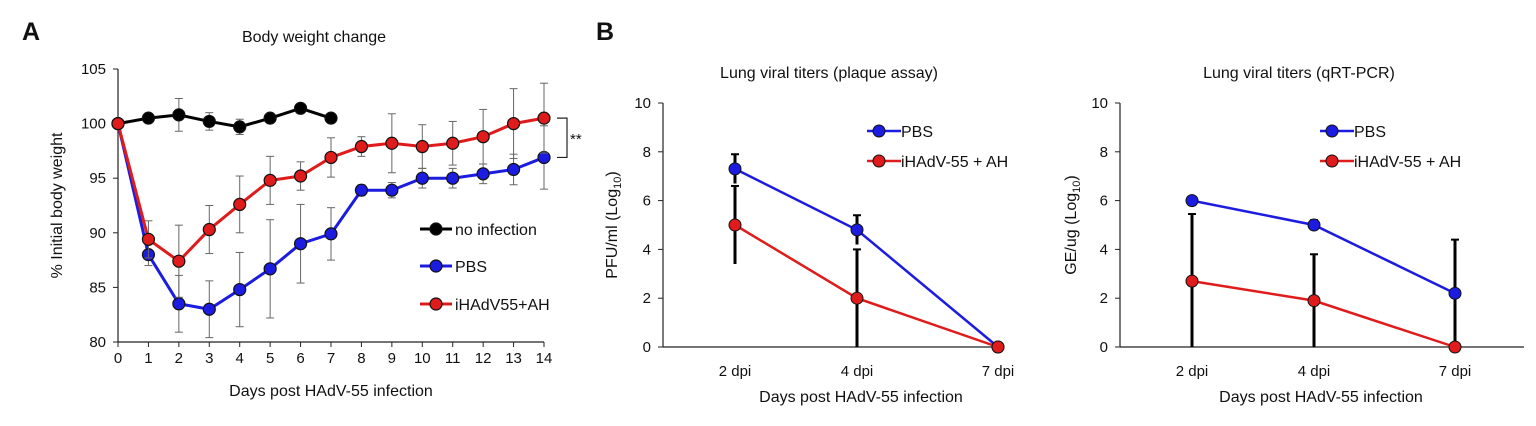 This screenshot has height=426, width=1536. What do you see at coordinates (453, 358) in the screenshot?
I see `x-tick-label: 11` at bounding box center [453, 358].